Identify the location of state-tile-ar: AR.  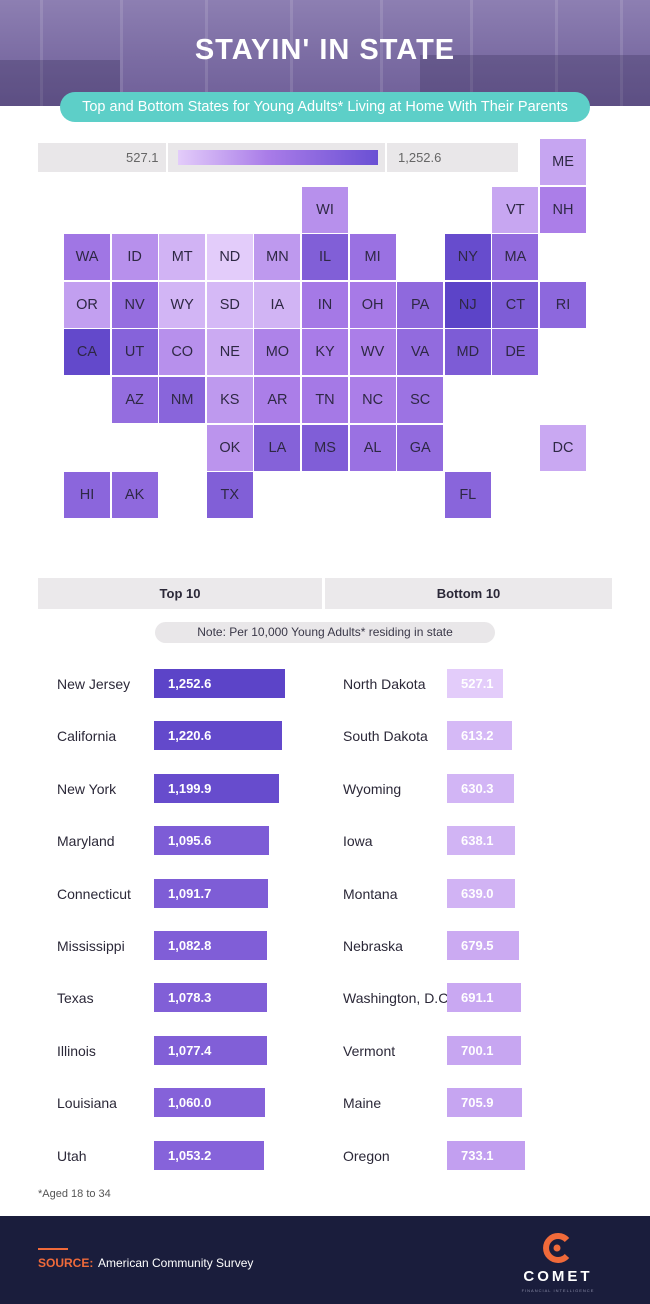
(277, 400).